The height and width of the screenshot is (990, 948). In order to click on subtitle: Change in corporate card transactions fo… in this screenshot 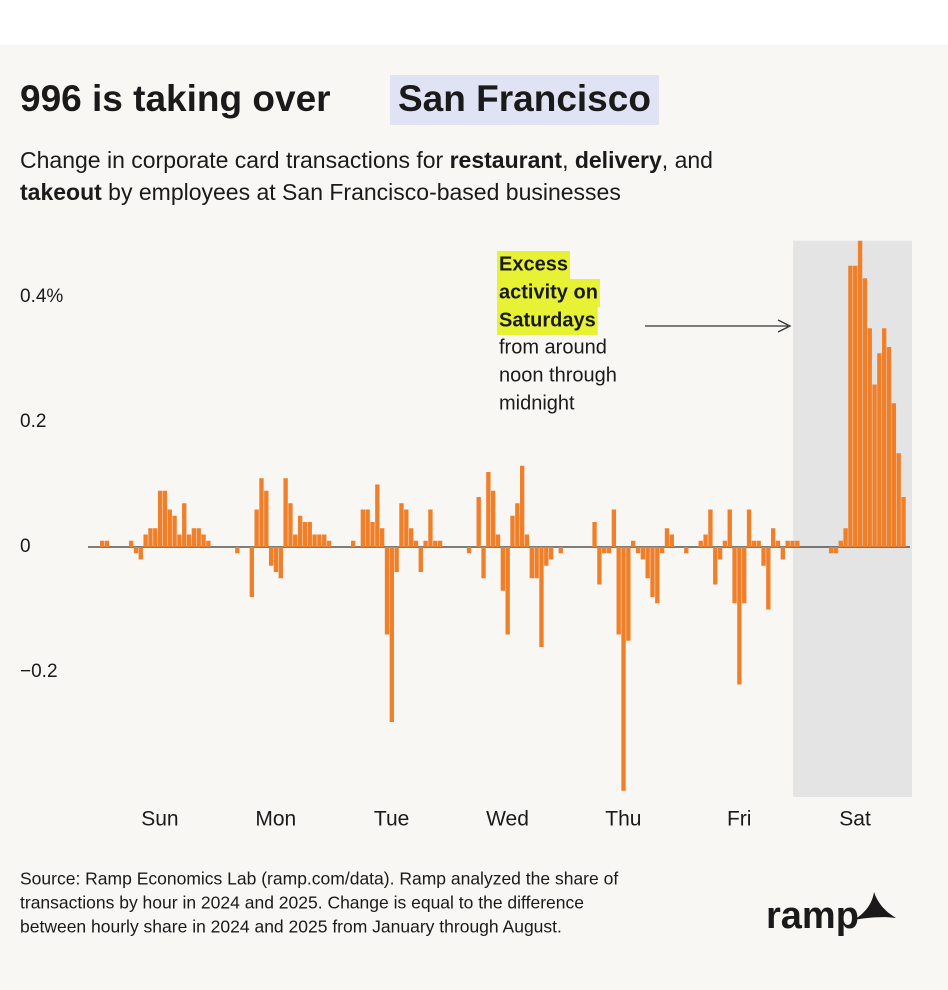, I will do `click(366, 160)`.